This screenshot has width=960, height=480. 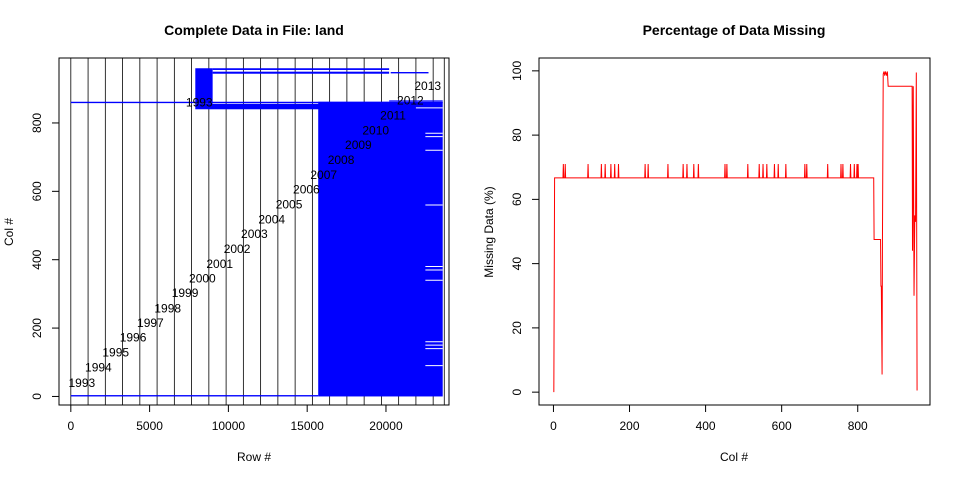 I want to click on year-label: 2012, so click(x=410, y=101).